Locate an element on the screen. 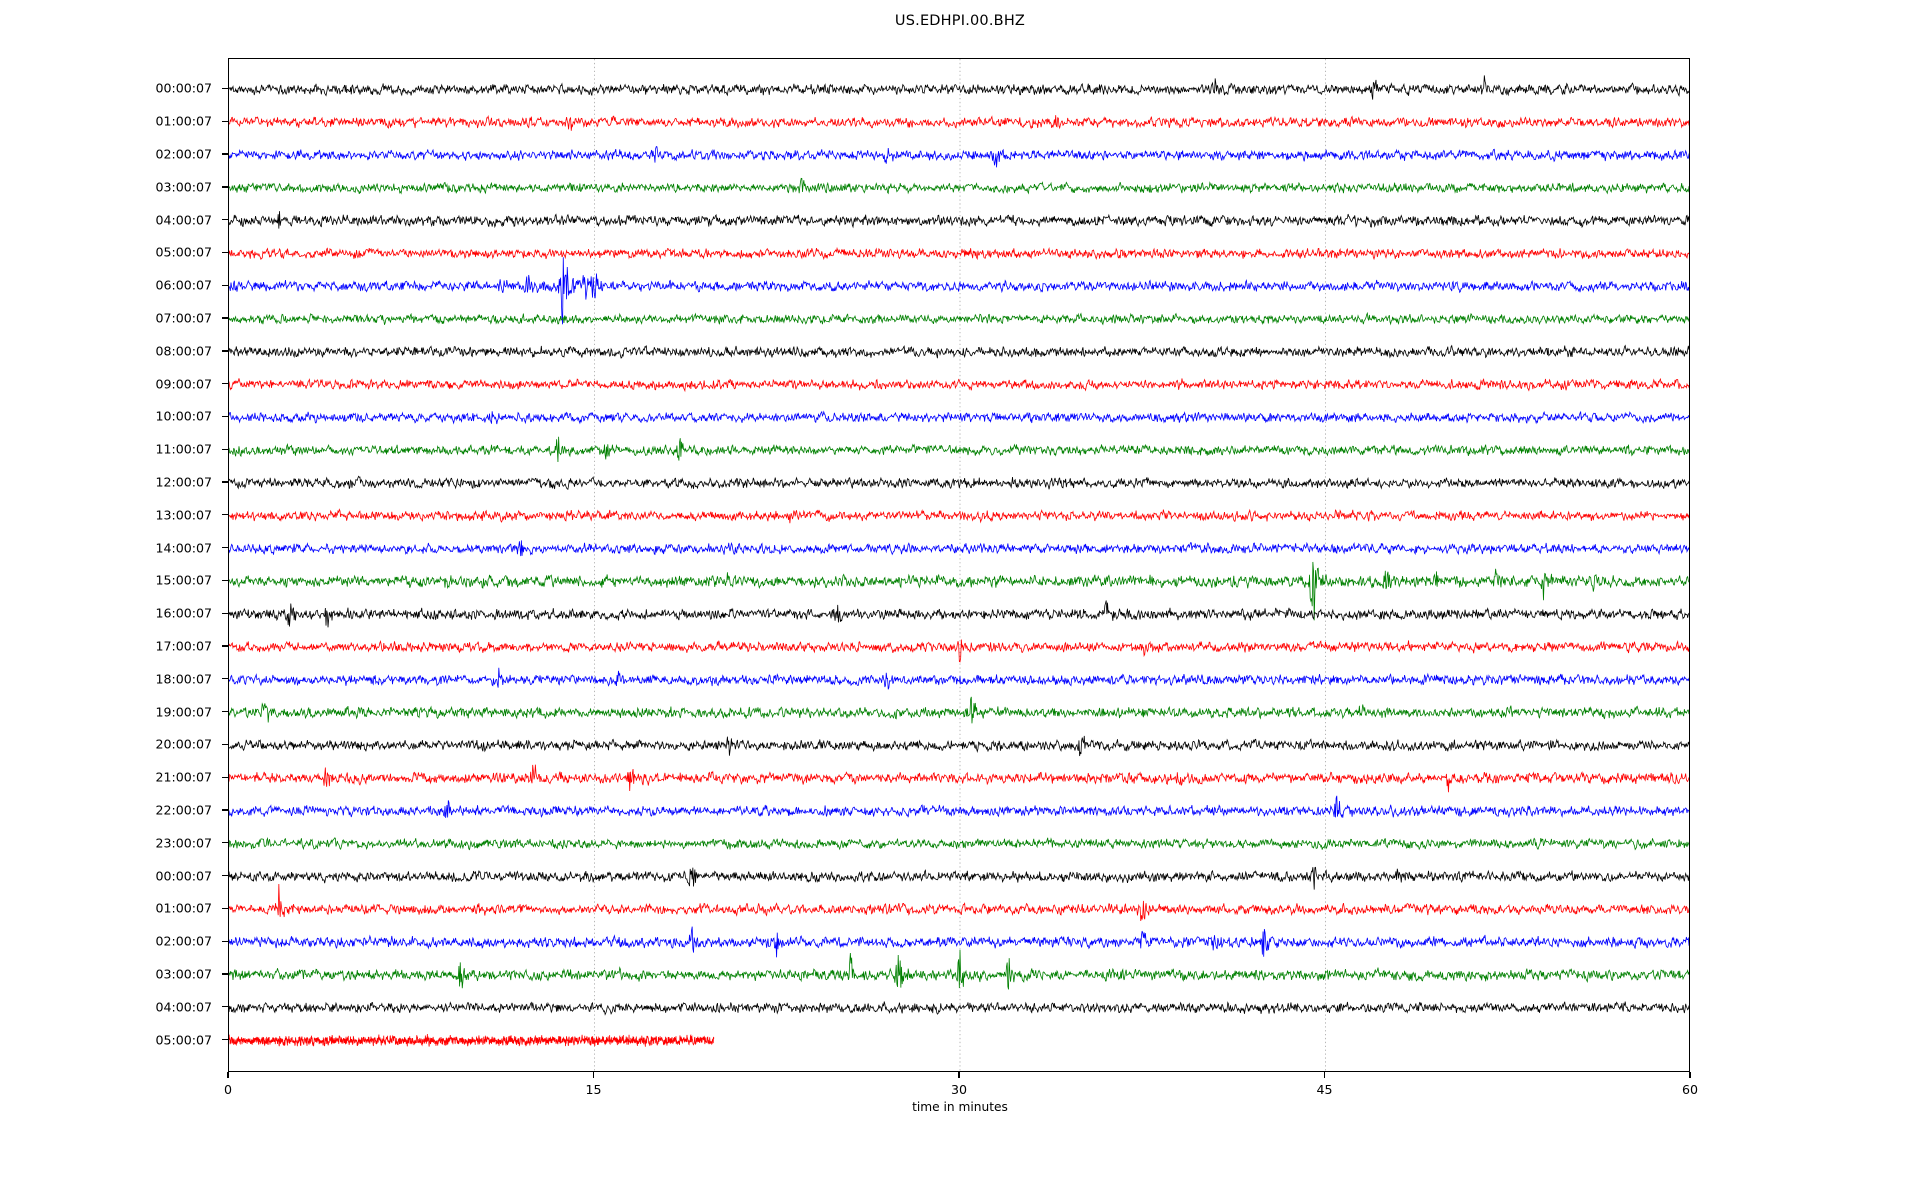 The width and height of the screenshot is (1920, 1200). y-axis-tick-label: 07:00:07 is located at coordinates (183, 318).